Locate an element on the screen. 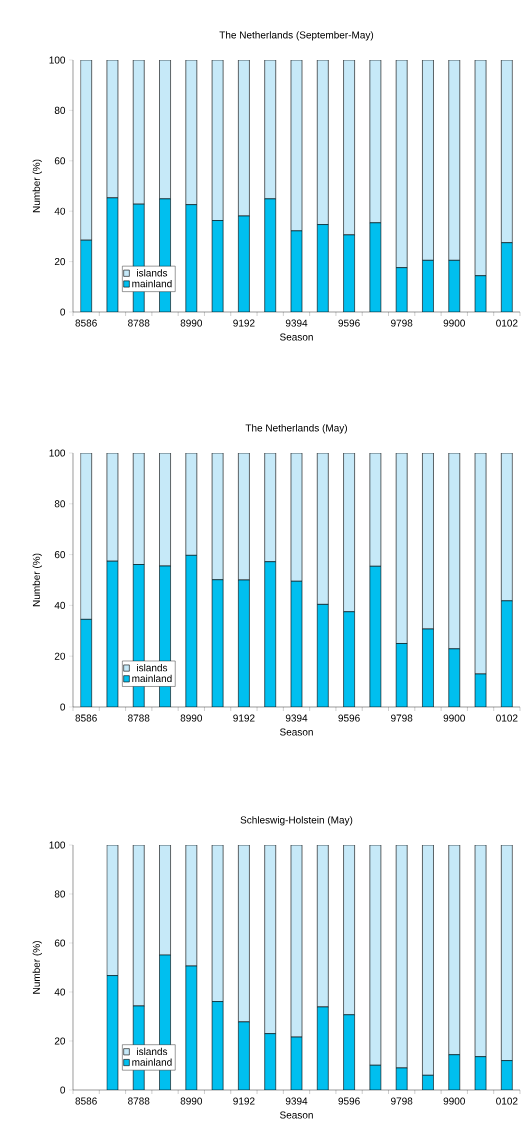  chart-title: The Netherlands (May) is located at coordinates (296, 429).